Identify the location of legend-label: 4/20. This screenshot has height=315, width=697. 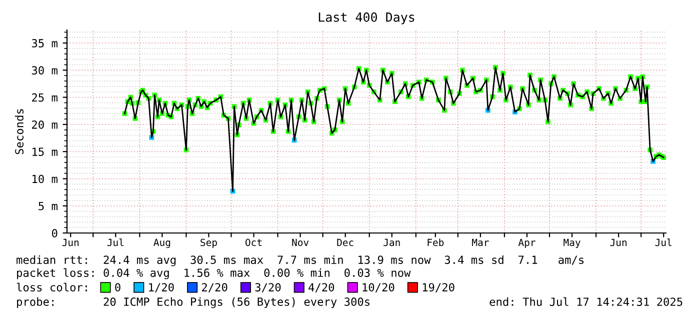
(321, 287).